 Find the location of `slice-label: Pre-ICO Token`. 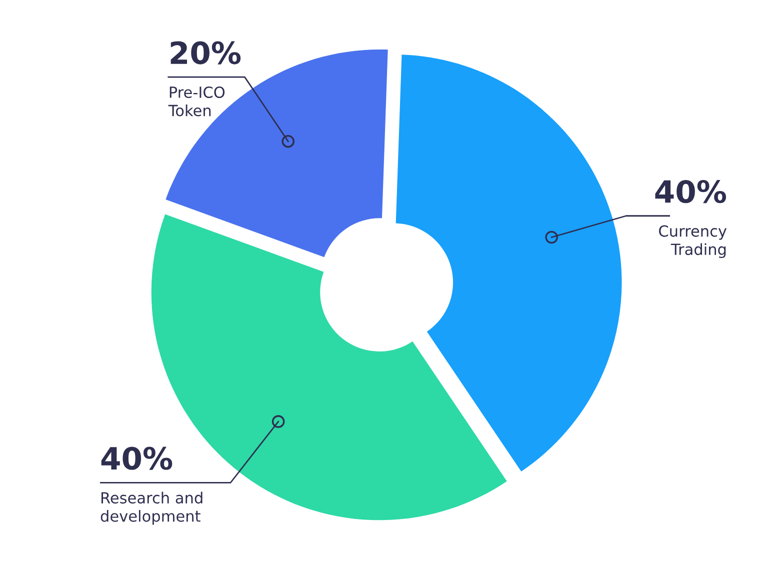

slice-label: Pre-ICO Token is located at coordinates (196, 101).